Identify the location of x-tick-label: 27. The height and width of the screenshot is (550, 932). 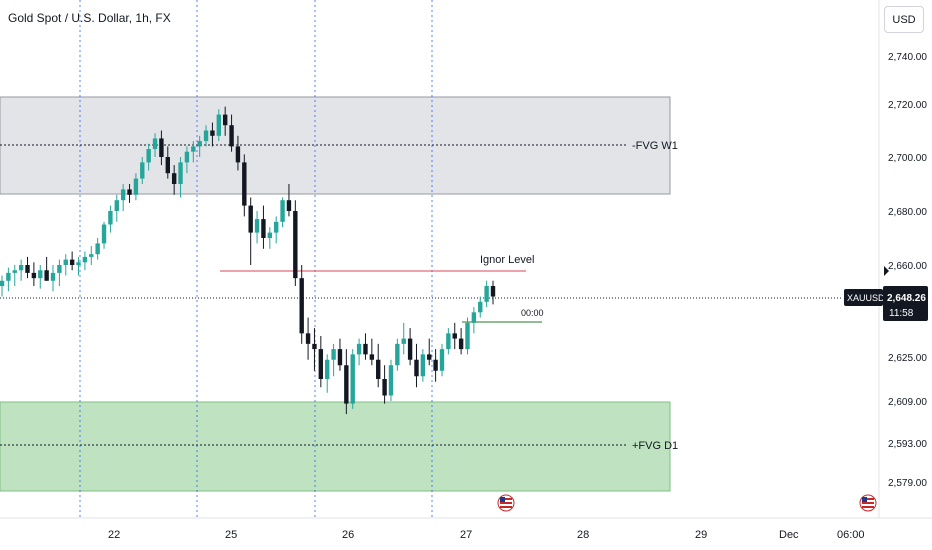
(466, 535).